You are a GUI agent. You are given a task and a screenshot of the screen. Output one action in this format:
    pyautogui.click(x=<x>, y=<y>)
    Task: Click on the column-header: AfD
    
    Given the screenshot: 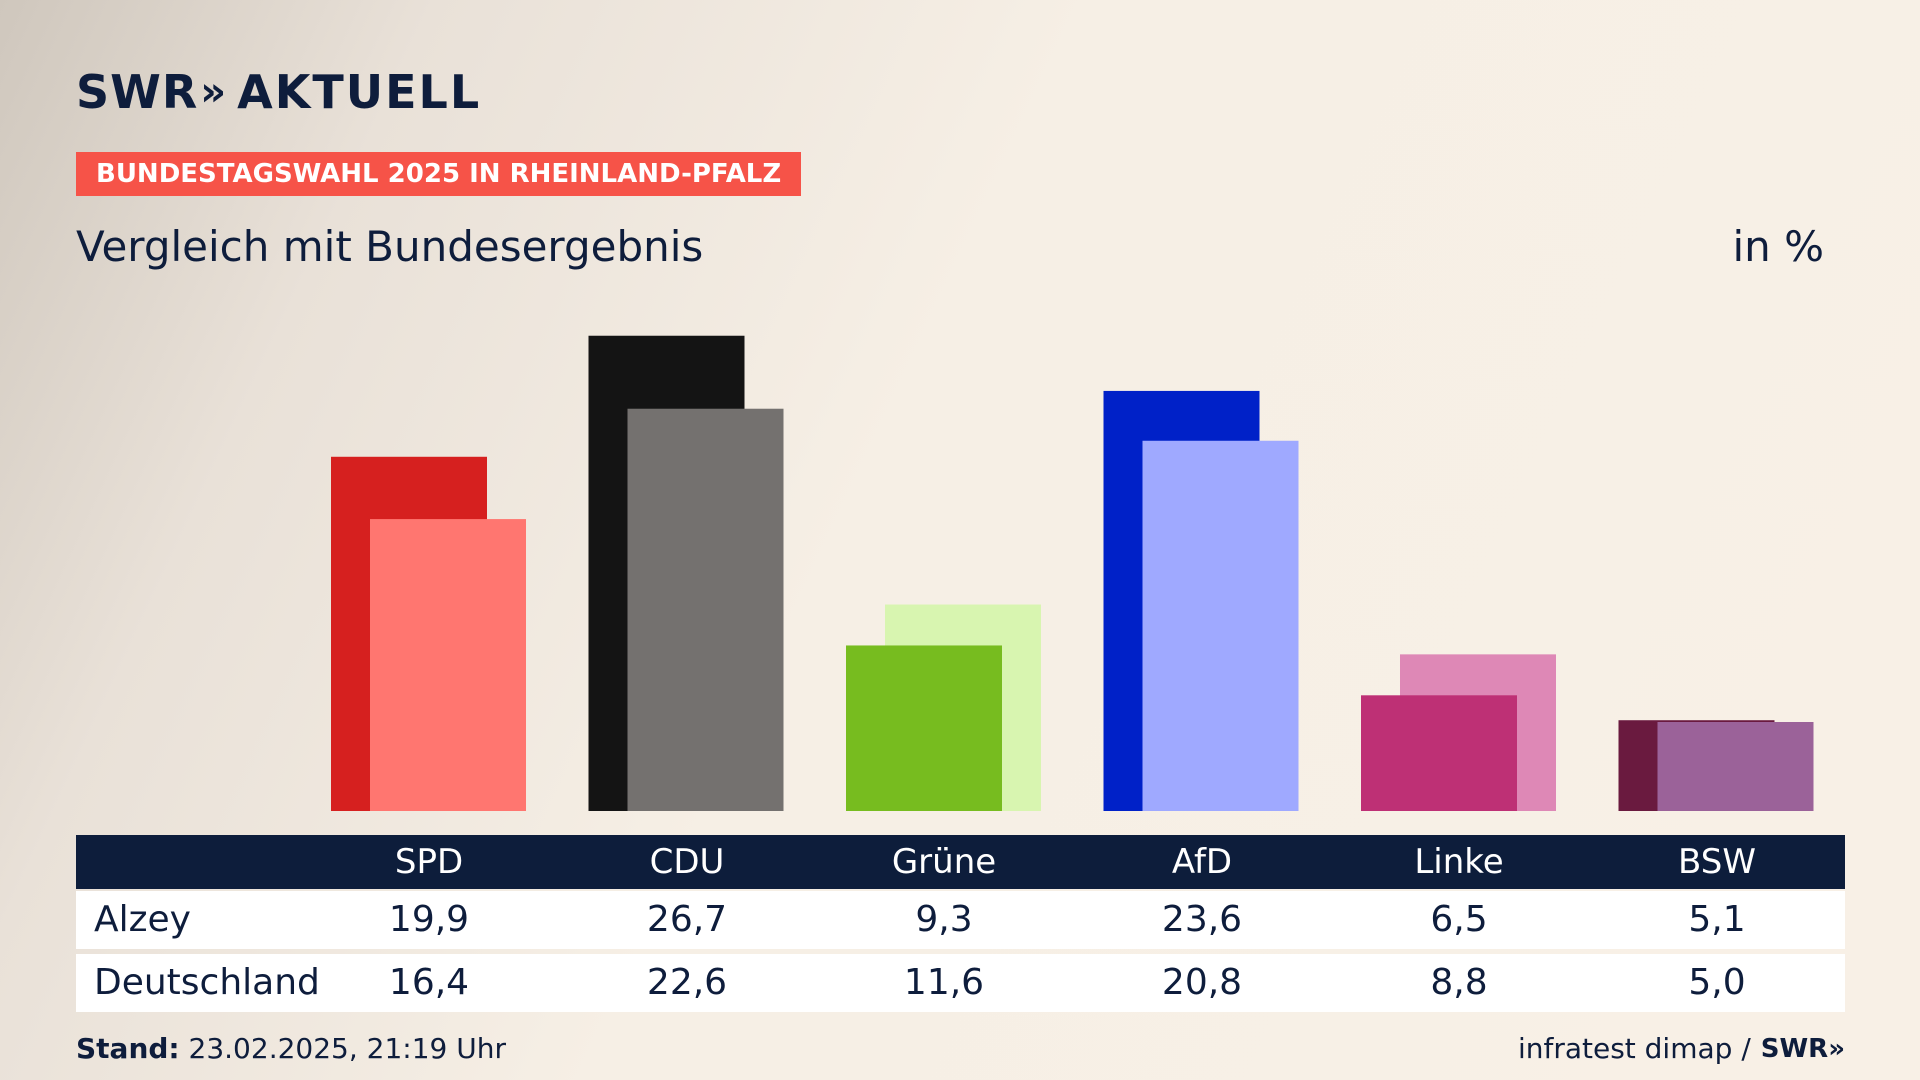 What is the action you would take?
    pyautogui.click(x=1202, y=862)
    